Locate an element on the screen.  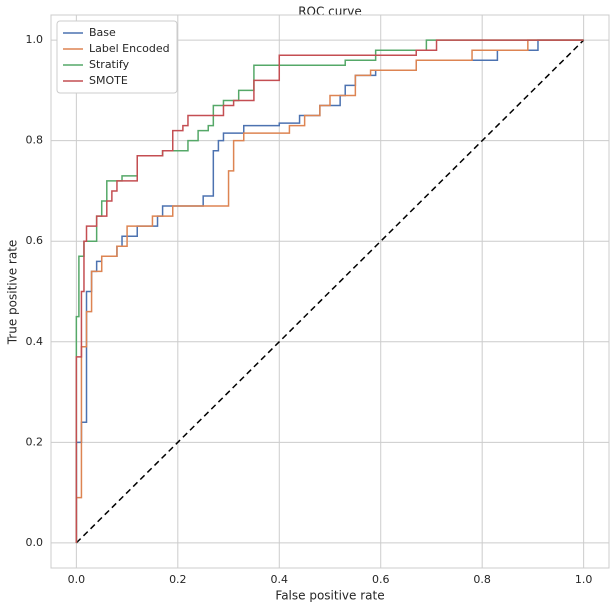
y-tick-label: 0.6 is located at coordinates (35, 240).